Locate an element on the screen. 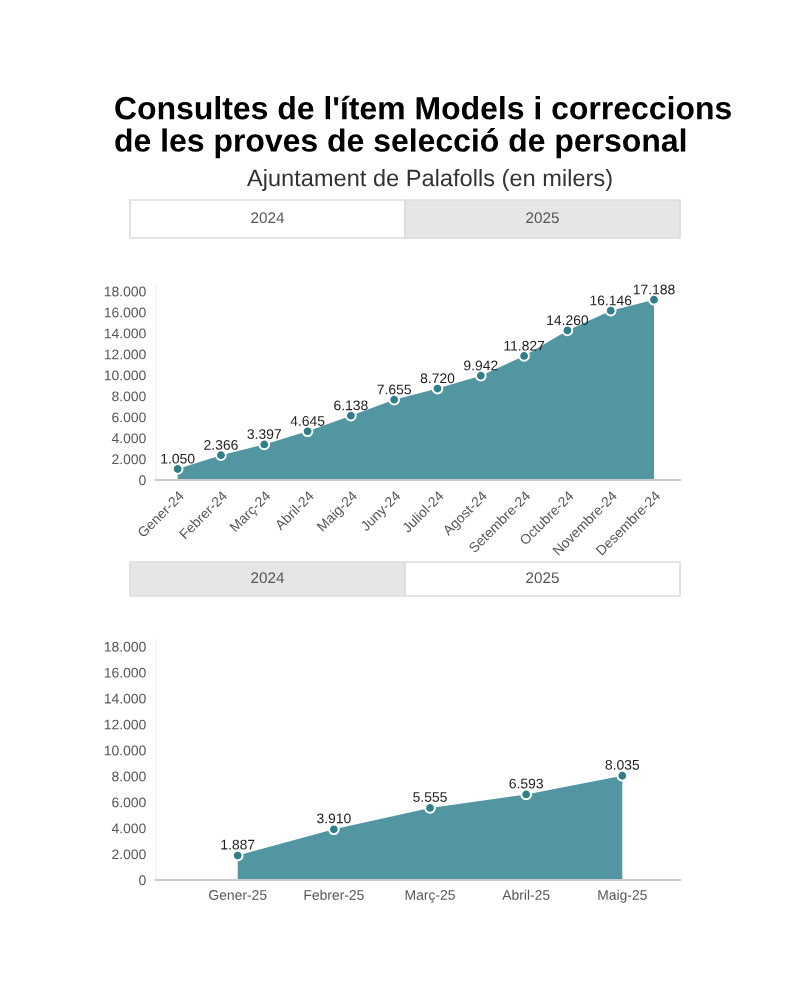 This screenshot has width=800, height=1000. chart-subtitle: Ajuntament de Palafolls (en milers) is located at coordinates (429, 180).